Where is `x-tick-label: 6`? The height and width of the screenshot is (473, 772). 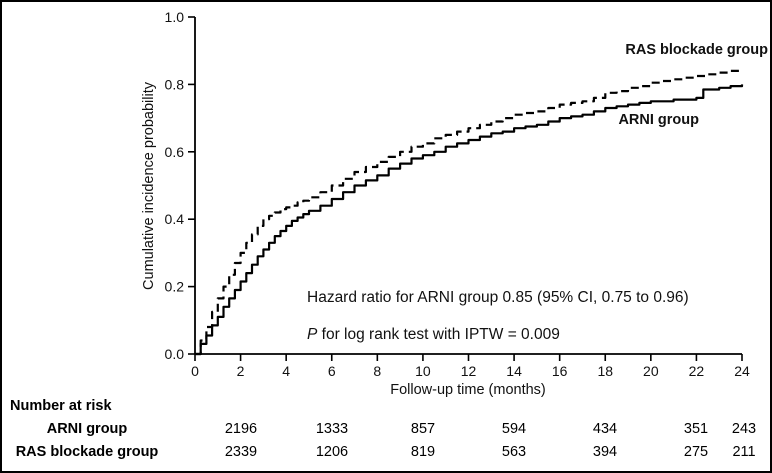 x-tick-label: 6 is located at coordinates (332, 371).